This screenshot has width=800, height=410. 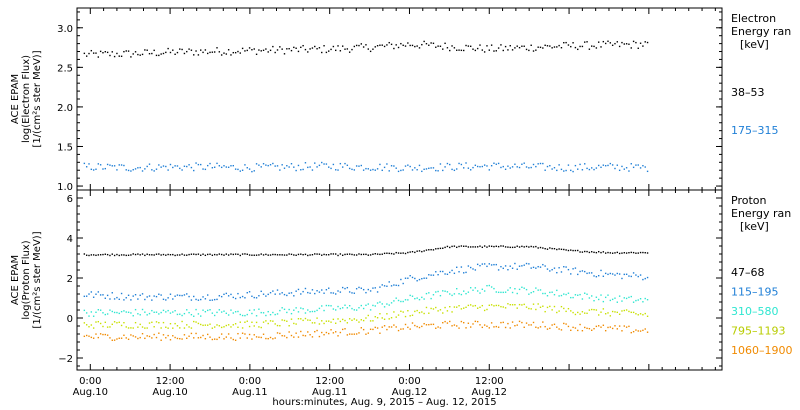 I want to click on y-tick-label: 2, so click(x=70, y=279).